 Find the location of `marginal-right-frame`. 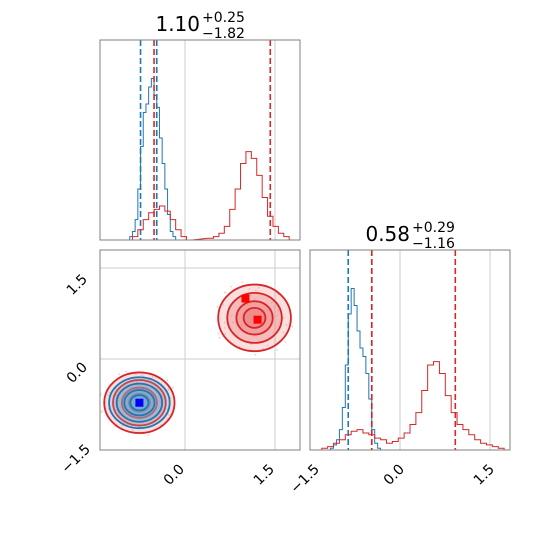

marginal-right-frame is located at coordinates (410, 350).